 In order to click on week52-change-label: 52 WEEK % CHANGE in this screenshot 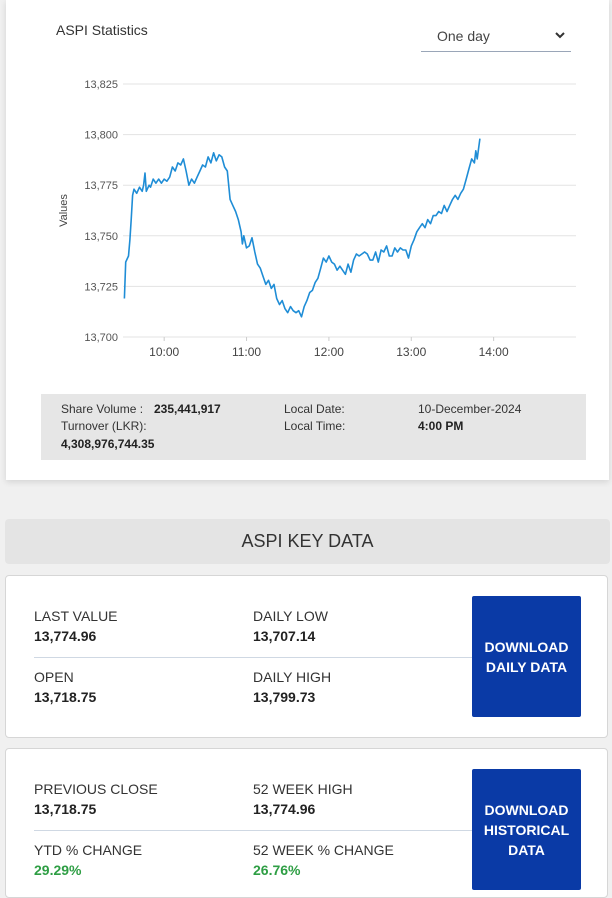, I will do `click(323, 850)`.